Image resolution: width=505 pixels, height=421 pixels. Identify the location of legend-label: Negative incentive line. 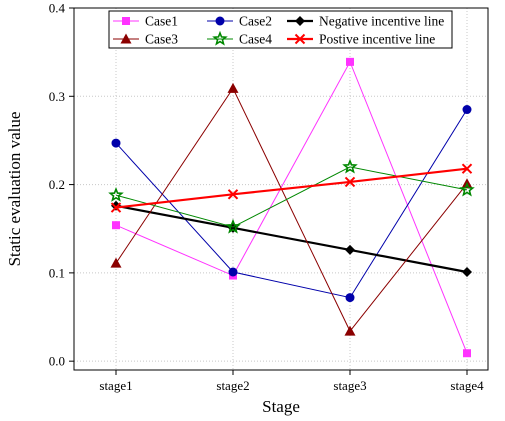
(381, 21).